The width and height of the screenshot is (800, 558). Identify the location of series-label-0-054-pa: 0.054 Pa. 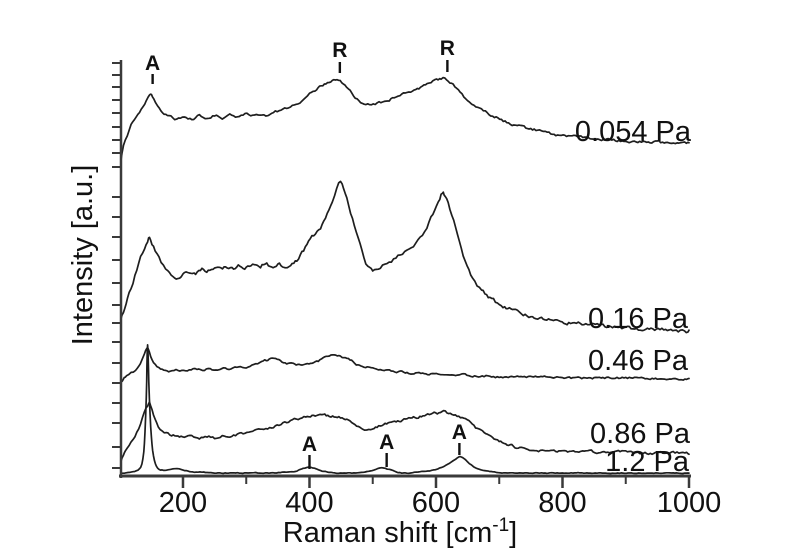
(633, 132).